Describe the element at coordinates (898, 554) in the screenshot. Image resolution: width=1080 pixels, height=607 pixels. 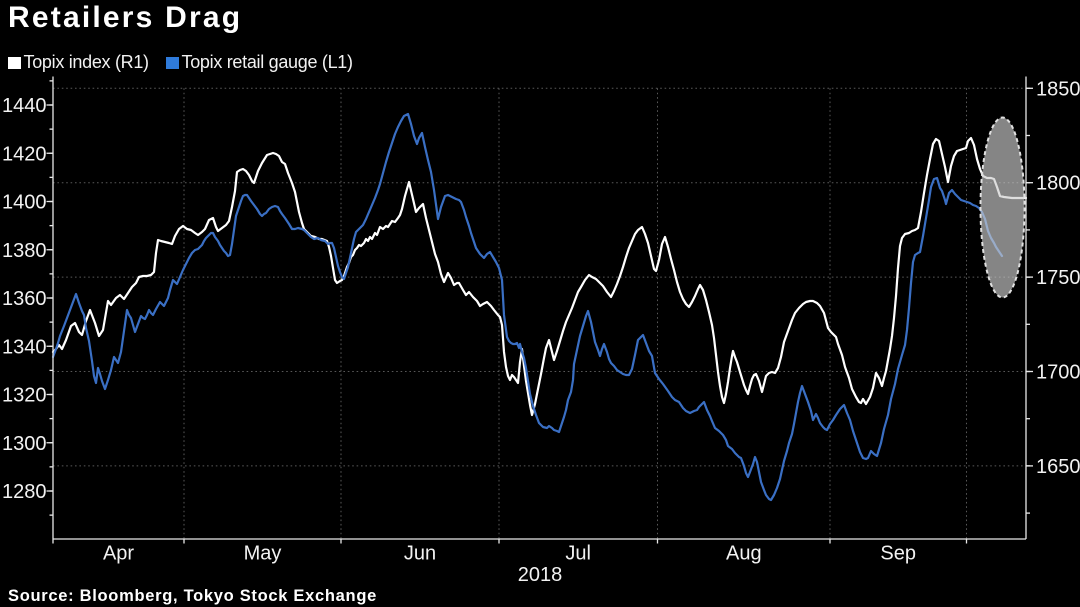
I see `svg-text: Sep` at that location.